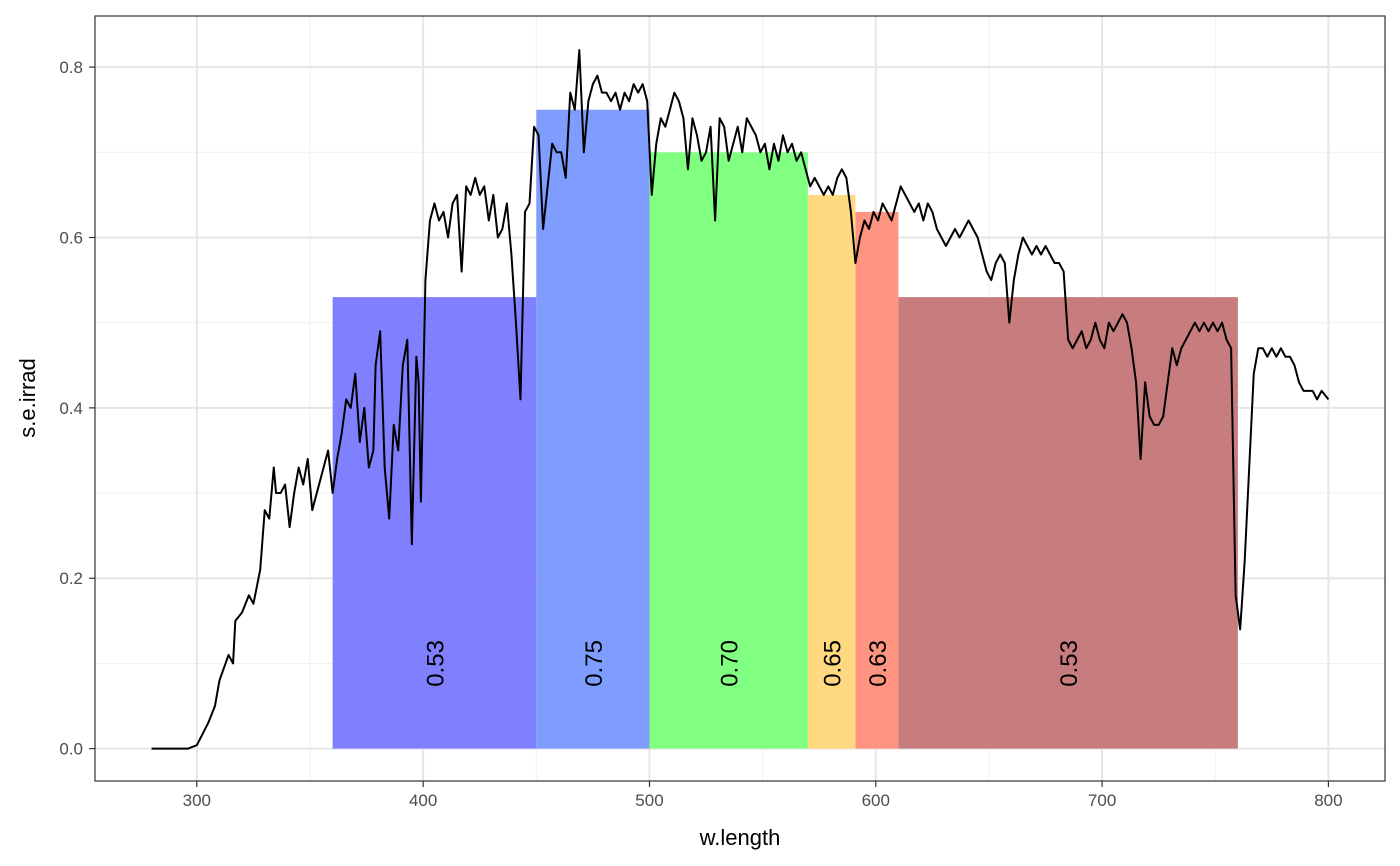  Describe the element at coordinates (763, 795) in the screenshot. I see `x-axis: 300 400 500 600 700 800` at that location.